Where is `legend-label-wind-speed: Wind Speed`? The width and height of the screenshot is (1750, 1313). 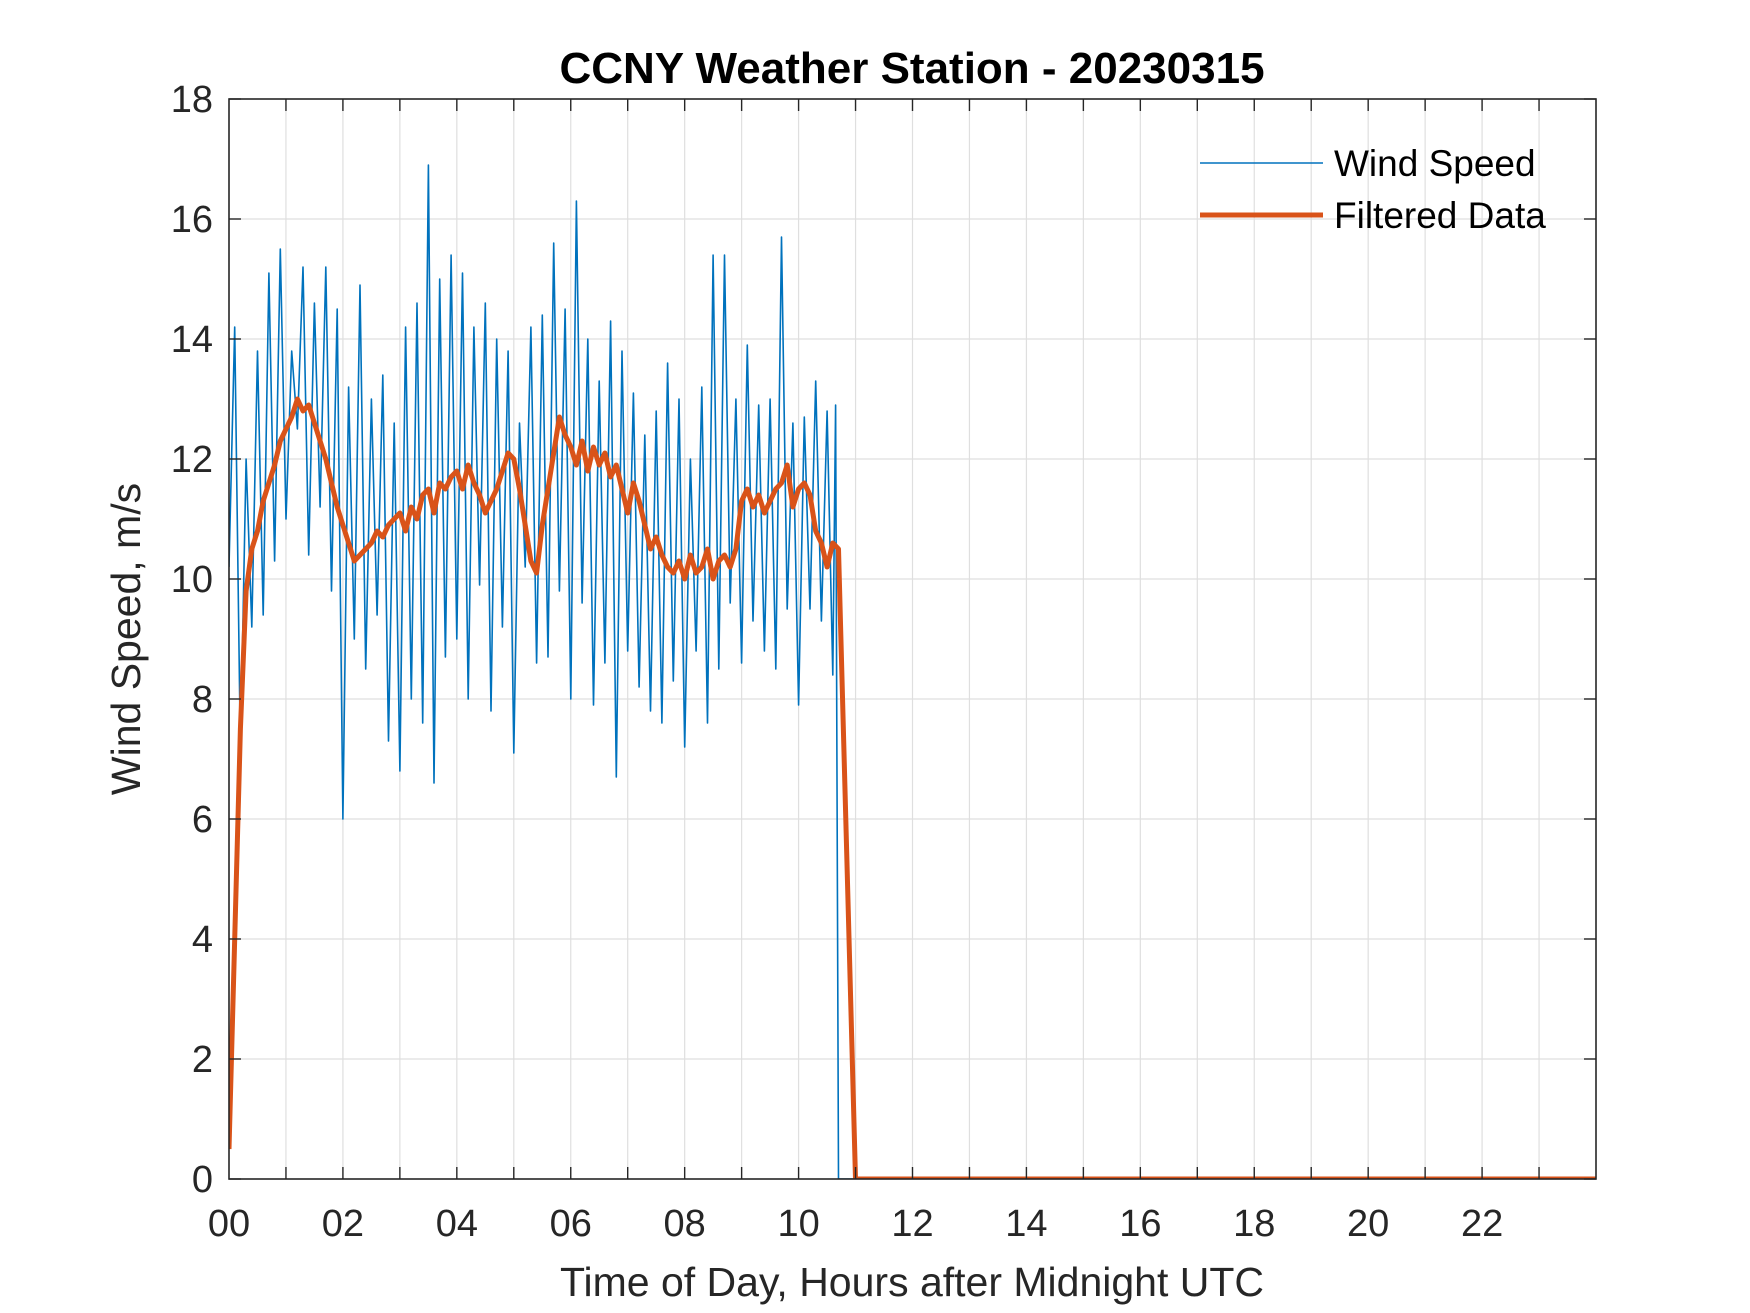
legend-label-wind-speed: Wind Speed is located at coordinates (1435, 163).